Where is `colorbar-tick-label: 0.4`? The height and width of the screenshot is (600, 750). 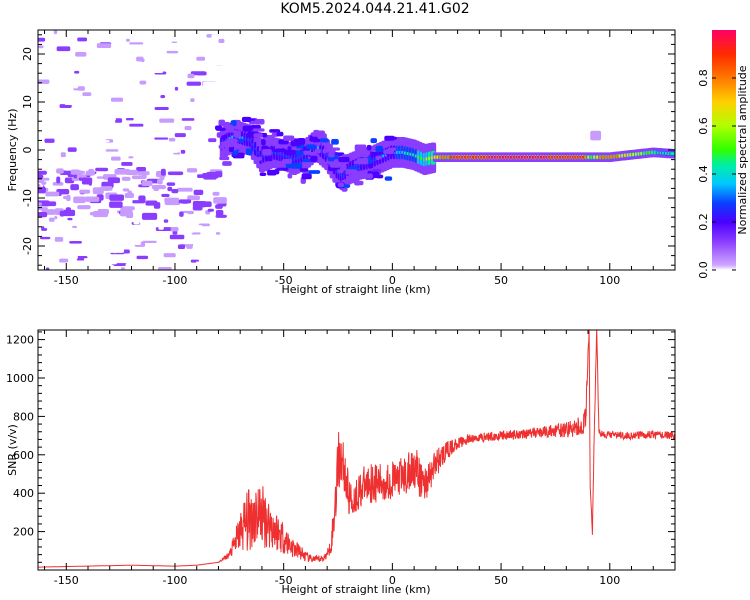
colorbar-tick-label: 0.4 is located at coordinates (703, 174).